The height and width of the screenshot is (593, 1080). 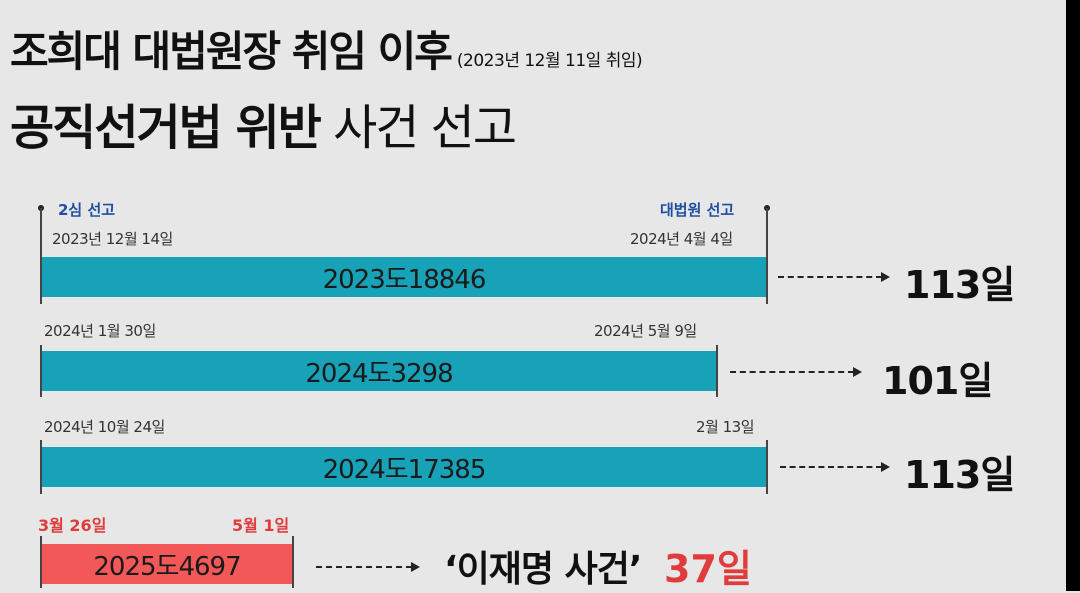 What do you see at coordinates (697, 210) in the screenshot?
I see `end-label: 대법원 선고` at bounding box center [697, 210].